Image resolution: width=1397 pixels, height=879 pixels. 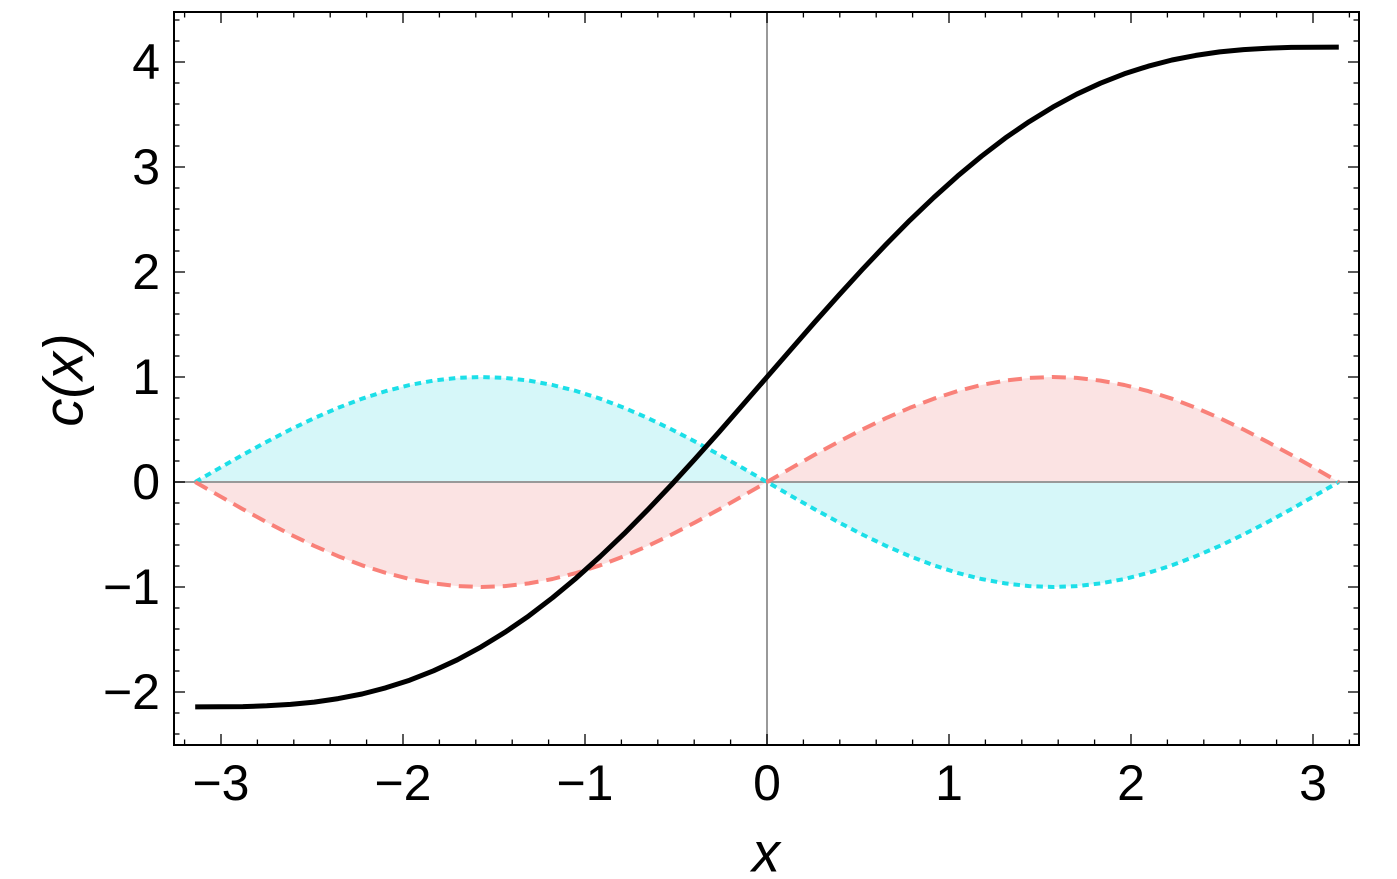 What do you see at coordinates (1131, 783) in the screenshot?
I see `x-tick-label: 2` at bounding box center [1131, 783].